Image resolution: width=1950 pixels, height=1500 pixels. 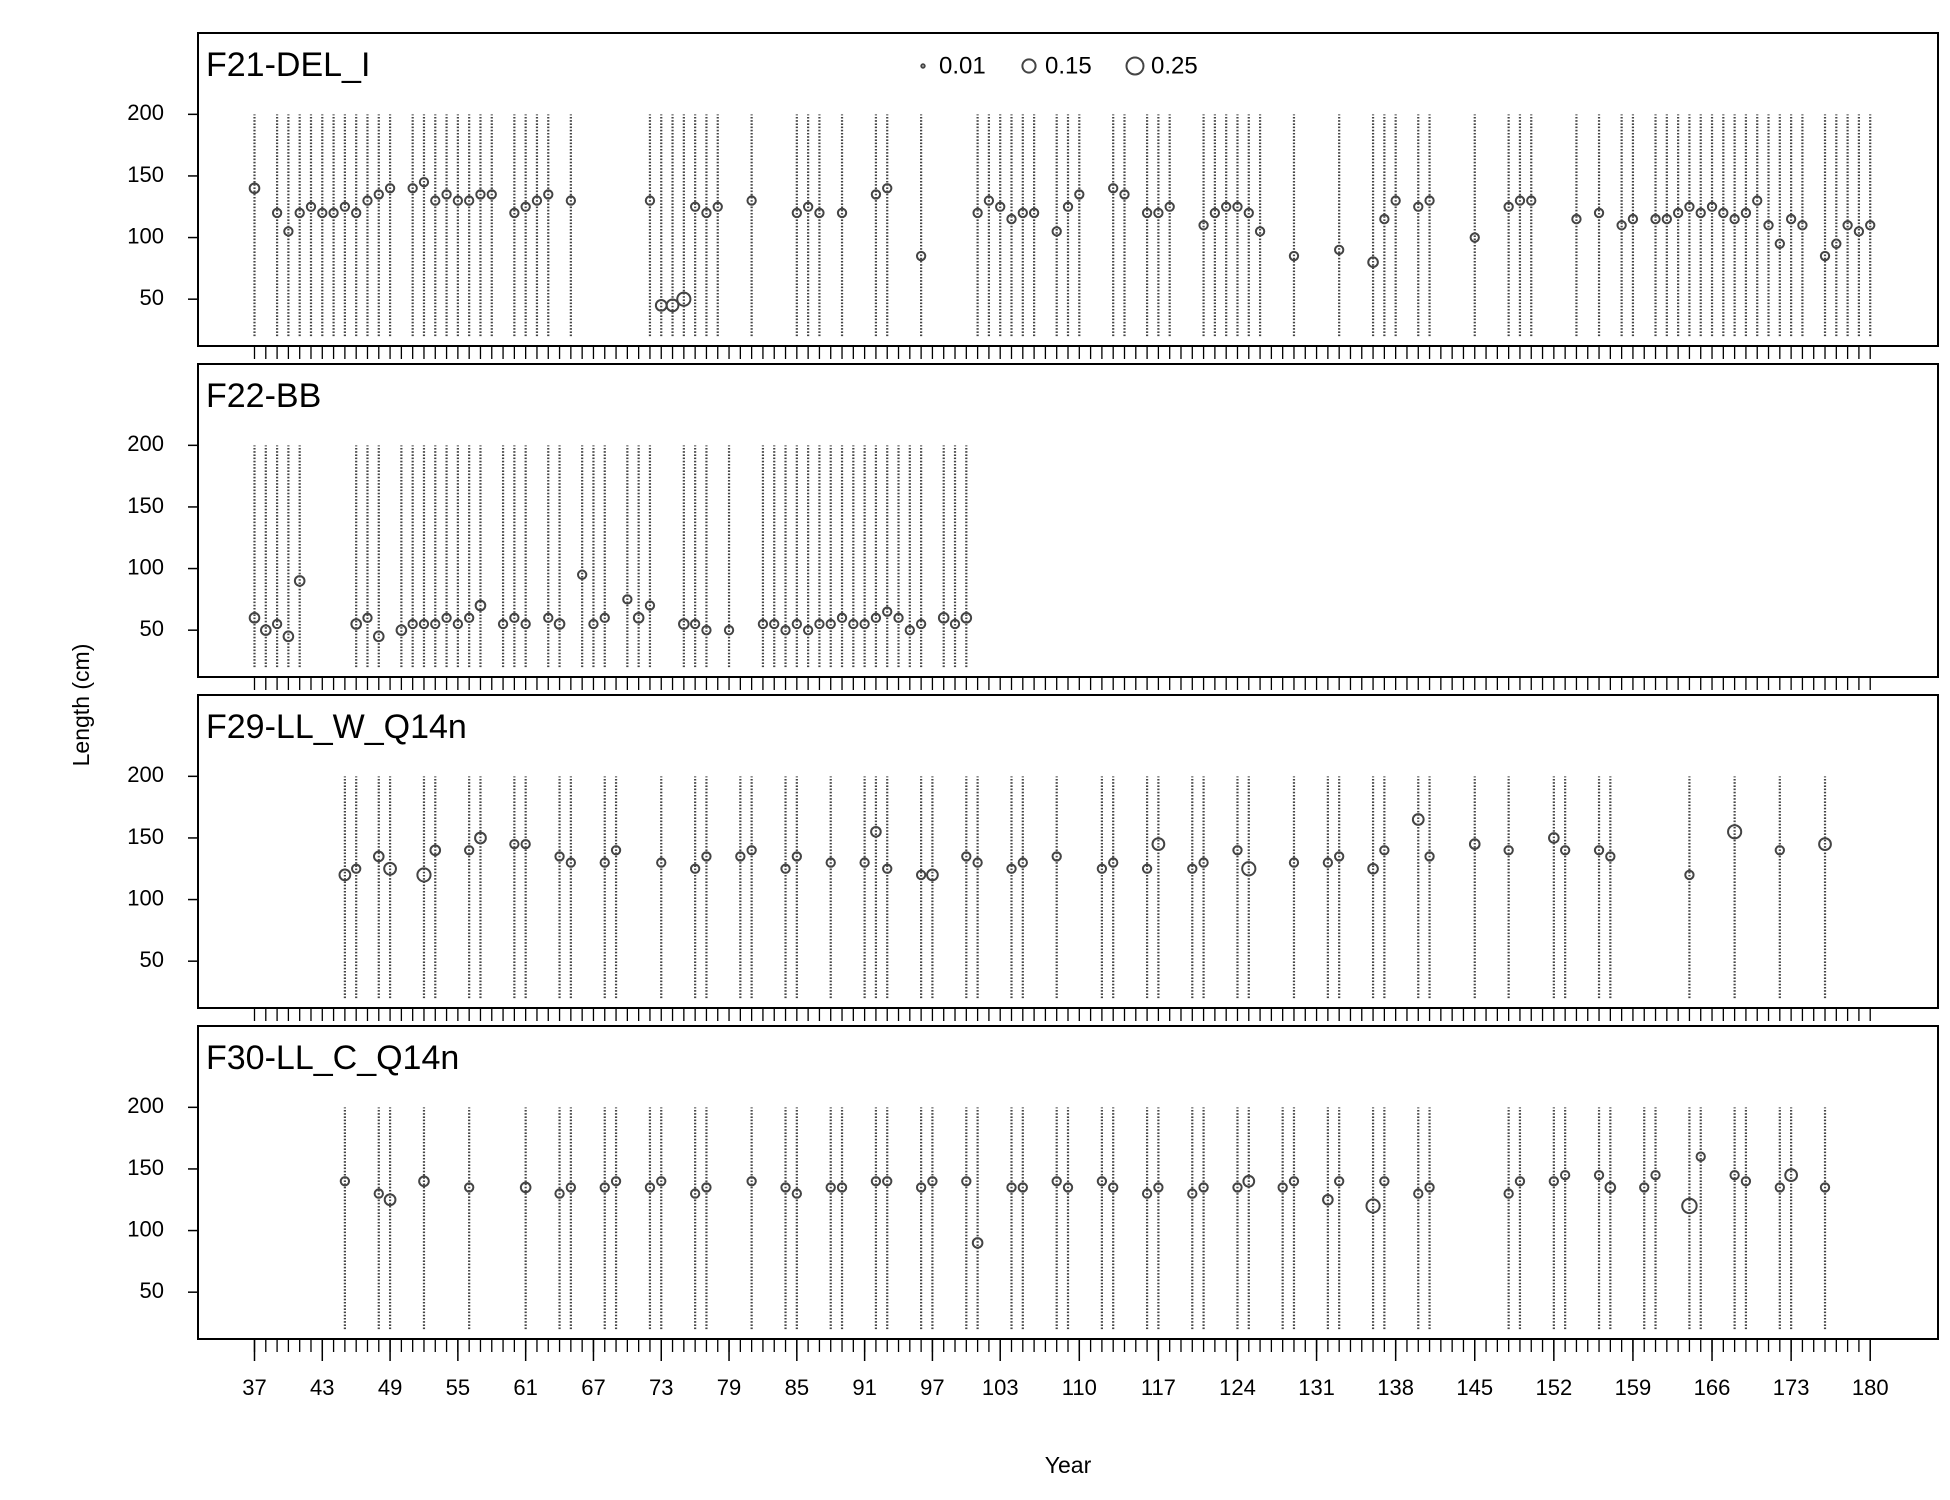 I want to click on x-tick-label: 55, so click(x=458, y=1387).